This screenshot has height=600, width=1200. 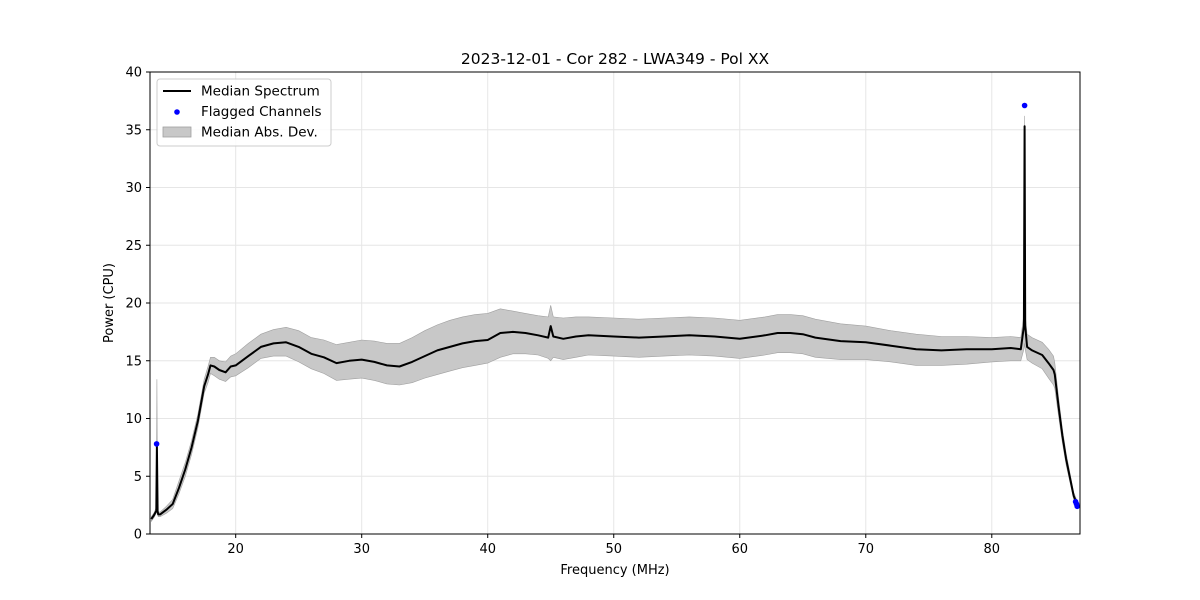 What do you see at coordinates (260, 92) in the screenshot?
I see `legend-median-spectrum: Median Spectrum` at bounding box center [260, 92].